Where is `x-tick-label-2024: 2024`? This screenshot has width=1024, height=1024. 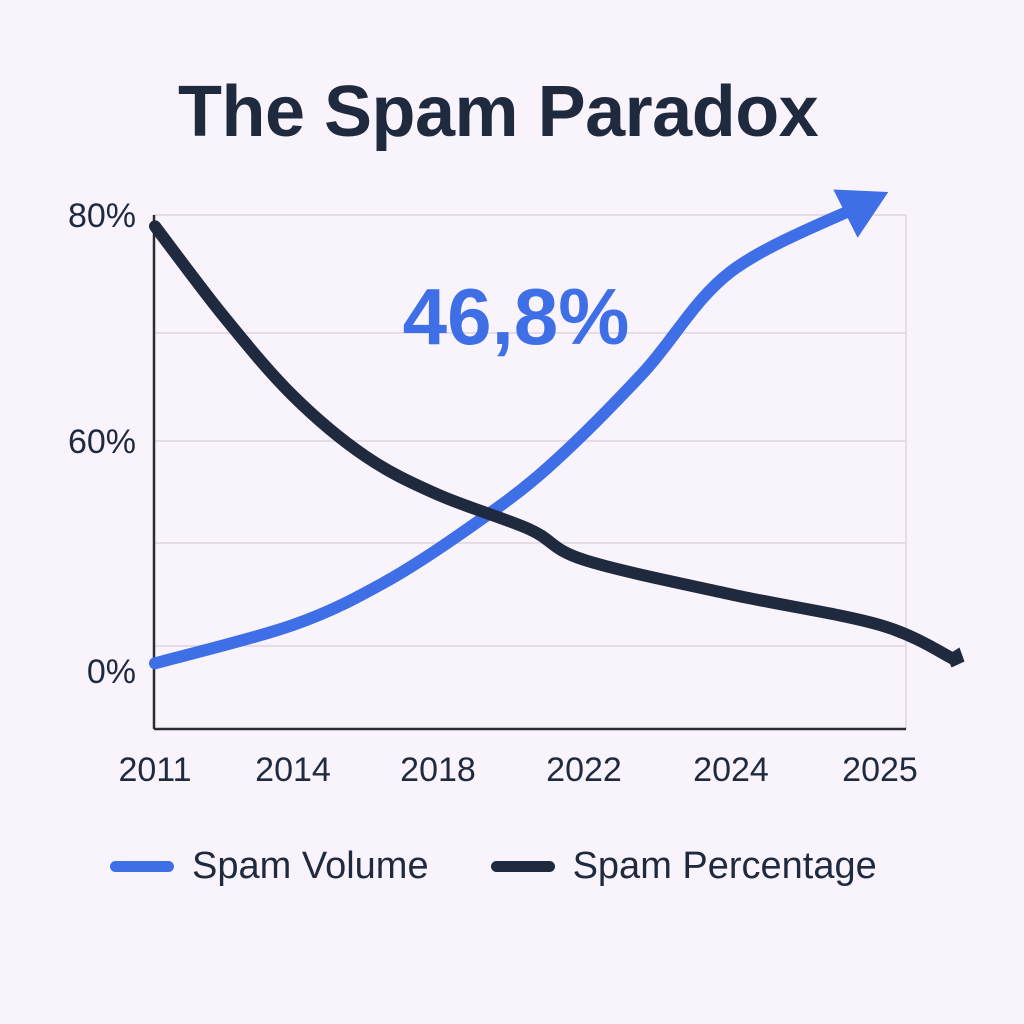 x-tick-label-2024: 2024 is located at coordinates (731, 770).